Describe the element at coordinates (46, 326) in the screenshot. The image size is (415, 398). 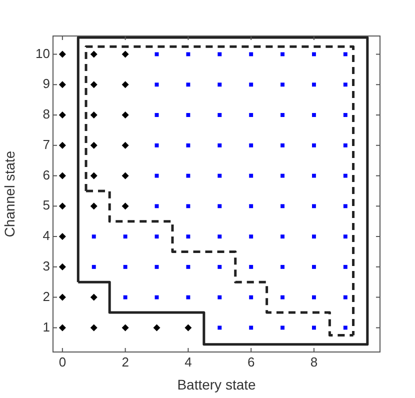
I see `y-tick-label: 1` at that location.